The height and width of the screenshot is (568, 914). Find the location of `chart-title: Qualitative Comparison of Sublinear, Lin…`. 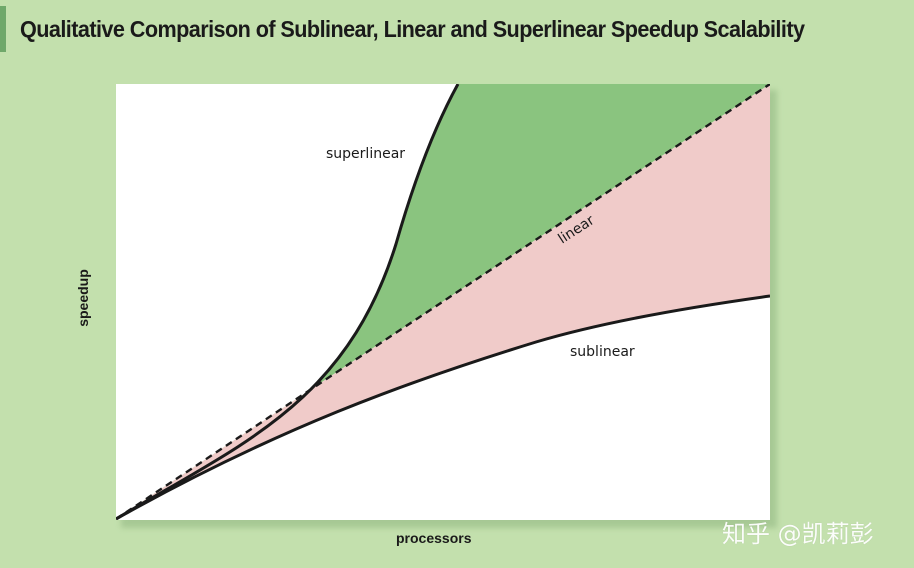

chart-title: Qualitative Comparison of Sublinear, Lin… is located at coordinates (412, 29).